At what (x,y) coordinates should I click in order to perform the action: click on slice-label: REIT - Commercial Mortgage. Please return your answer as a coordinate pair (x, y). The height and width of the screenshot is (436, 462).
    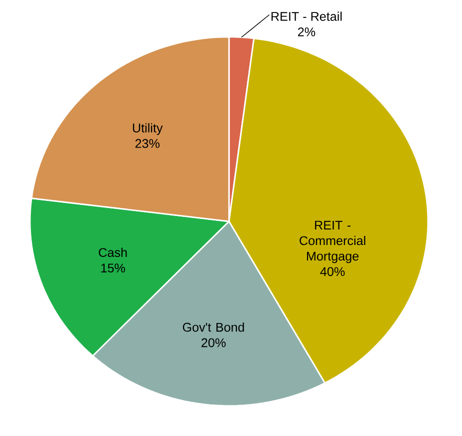
    Looking at the image, I should click on (333, 242).